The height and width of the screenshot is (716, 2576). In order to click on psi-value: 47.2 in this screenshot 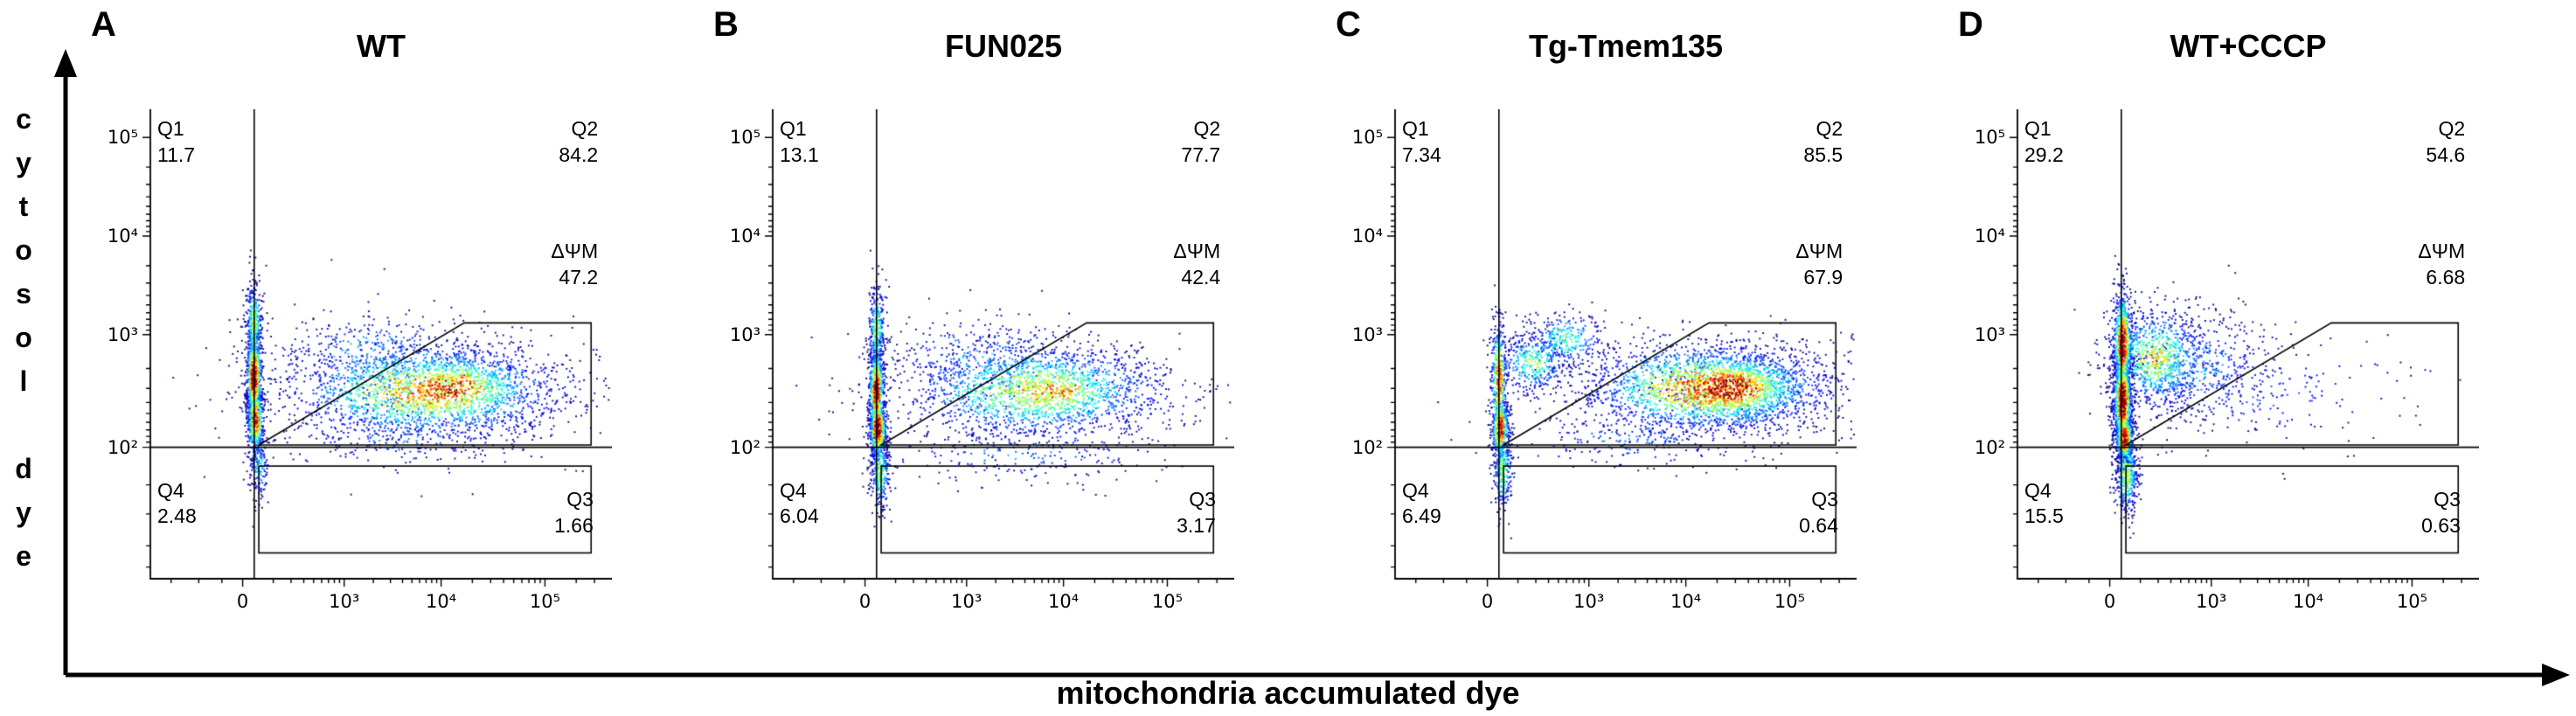, I will do `click(579, 276)`.